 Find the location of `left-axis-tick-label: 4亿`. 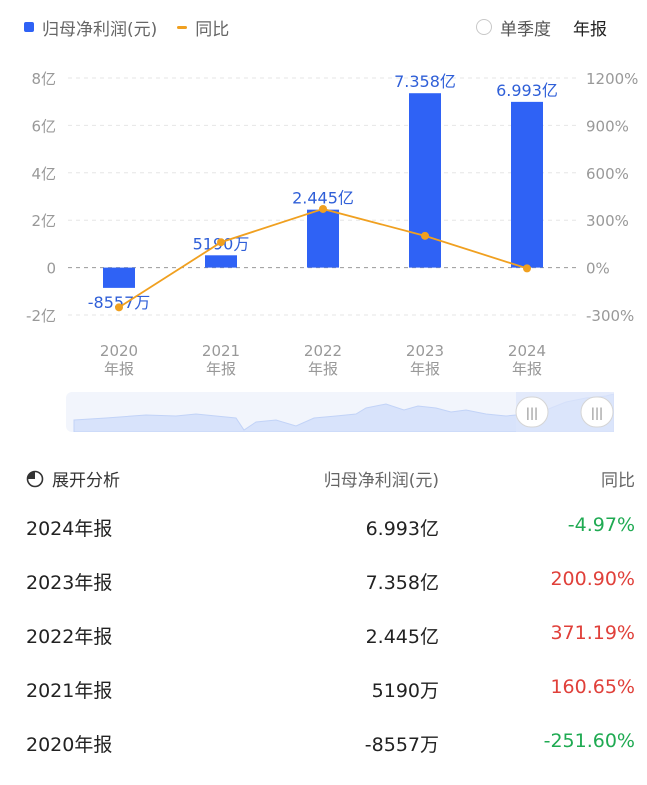

left-axis-tick-label: 4亿 is located at coordinates (43, 174).